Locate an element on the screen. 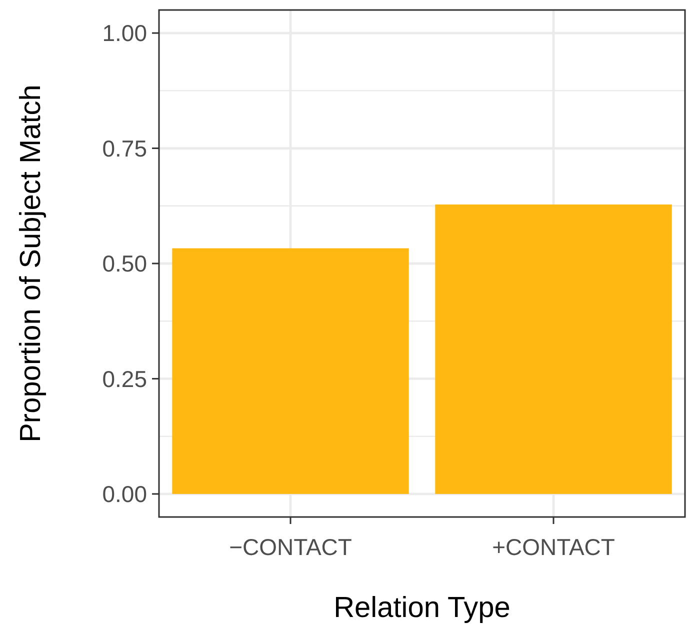  y-tick-label: 1.00 is located at coordinates (124, 33).